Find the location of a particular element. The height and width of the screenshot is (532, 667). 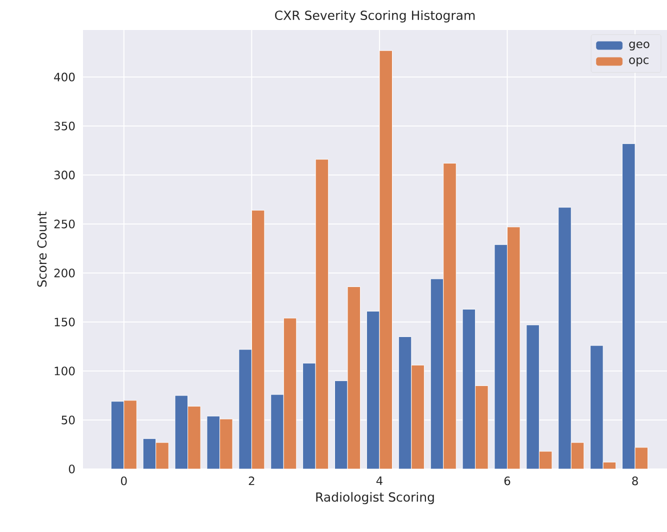

x-axis-title: Radiologist Scoring is located at coordinates (375, 498).